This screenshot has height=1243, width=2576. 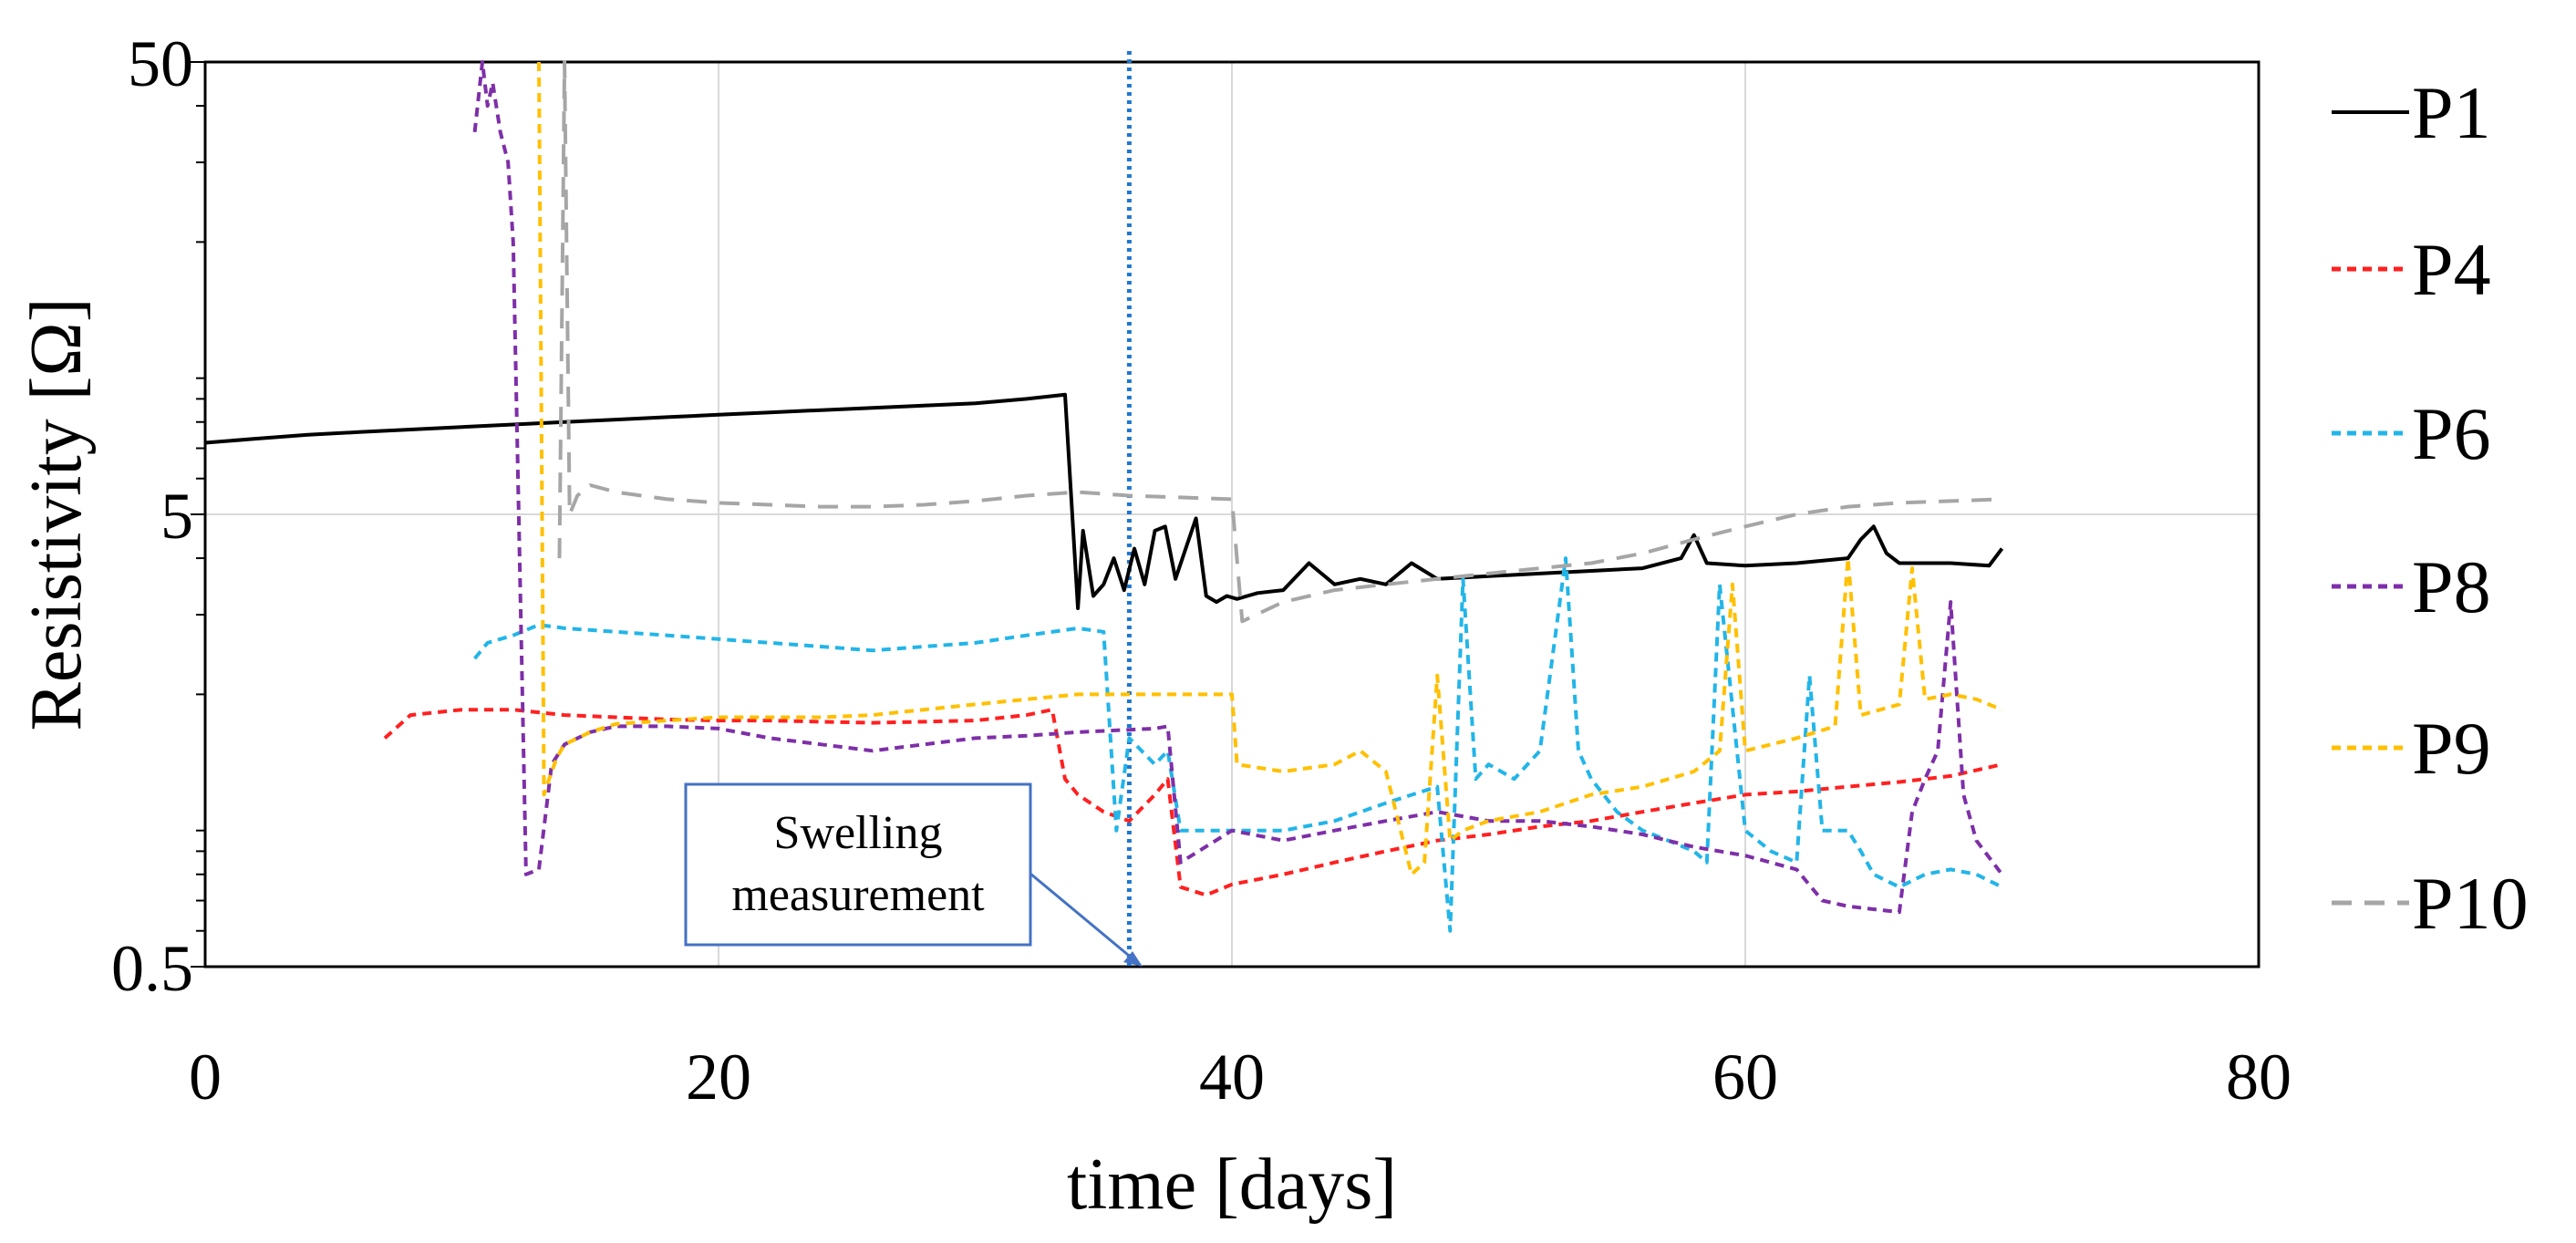 What do you see at coordinates (1192, 802) in the screenshot?
I see `series-line-p4` at bounding box center [1192, 802].